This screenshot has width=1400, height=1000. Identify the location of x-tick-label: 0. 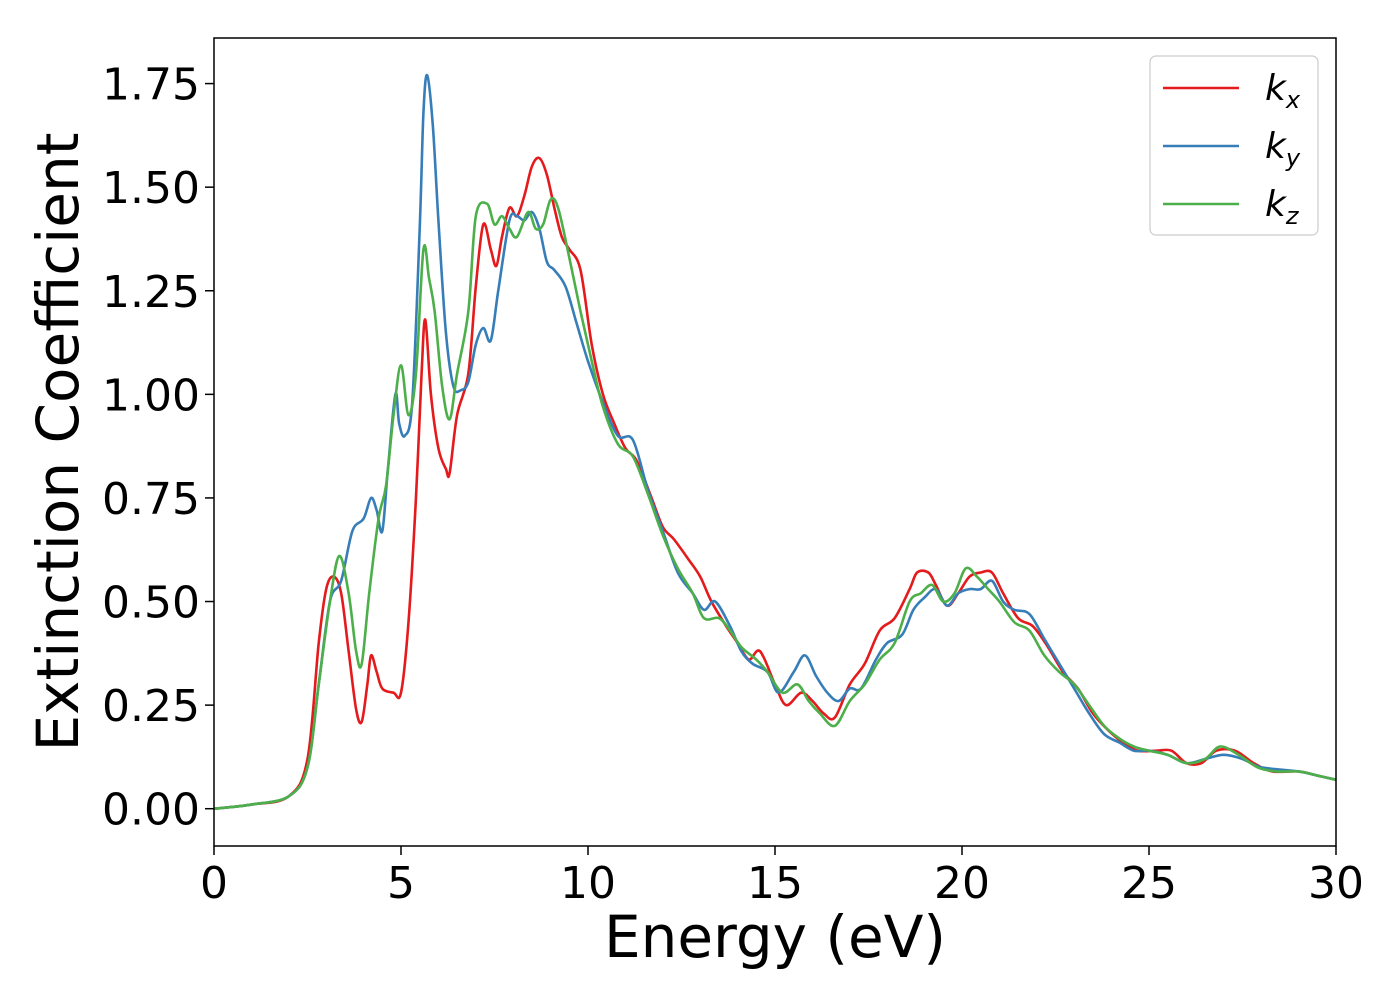
(214, 883).